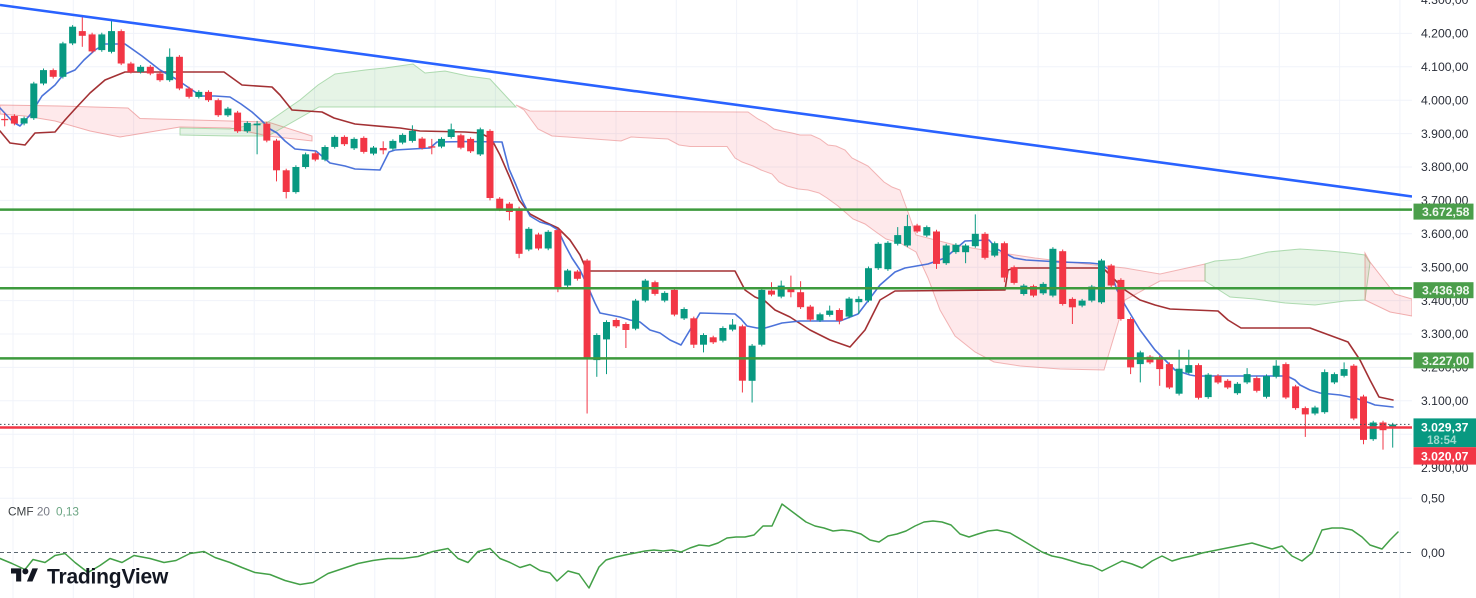  I want to click on svg-text: 3.100,00, so click(1445, 401).